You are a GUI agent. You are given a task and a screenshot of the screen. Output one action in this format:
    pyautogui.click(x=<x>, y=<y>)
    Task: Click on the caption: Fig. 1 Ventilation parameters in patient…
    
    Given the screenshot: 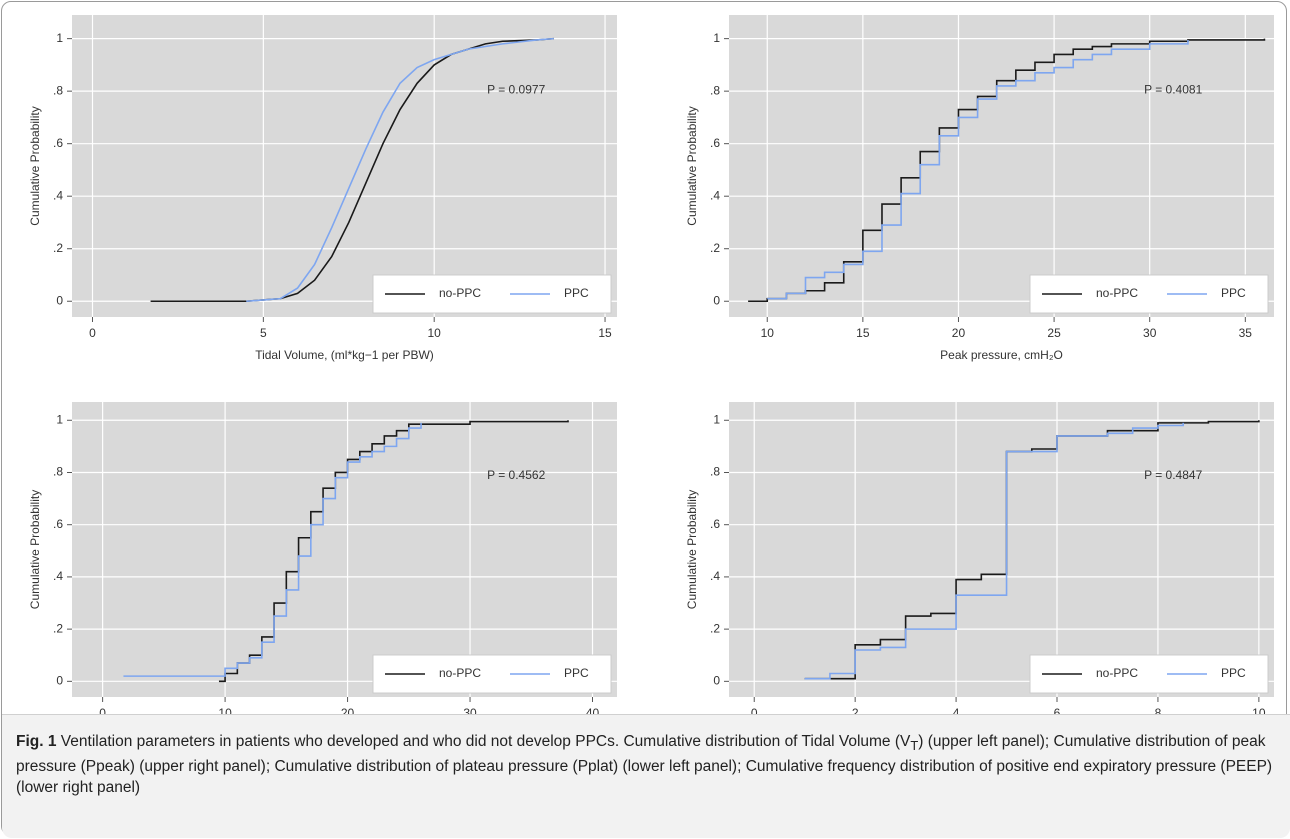 What is the action you would take?
    pyautogui.click(x=646, y=776)
    